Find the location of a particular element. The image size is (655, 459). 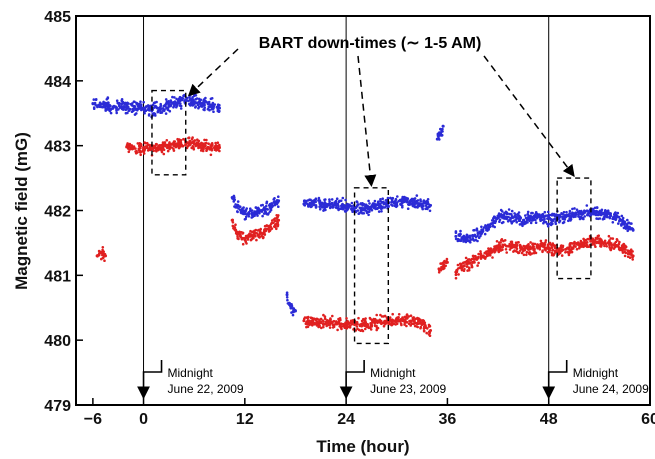

y-tick-label: 479 is located at coordinates (57, 406).